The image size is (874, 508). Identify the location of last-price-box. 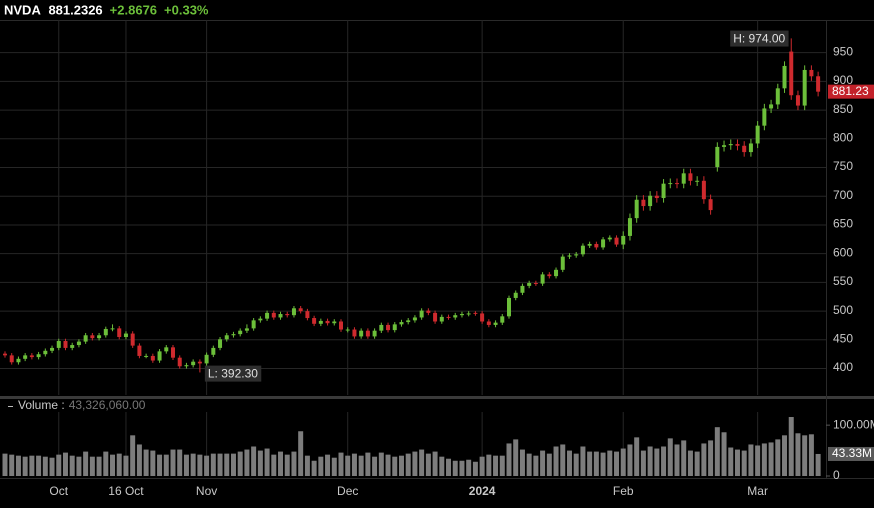
(851, 91).